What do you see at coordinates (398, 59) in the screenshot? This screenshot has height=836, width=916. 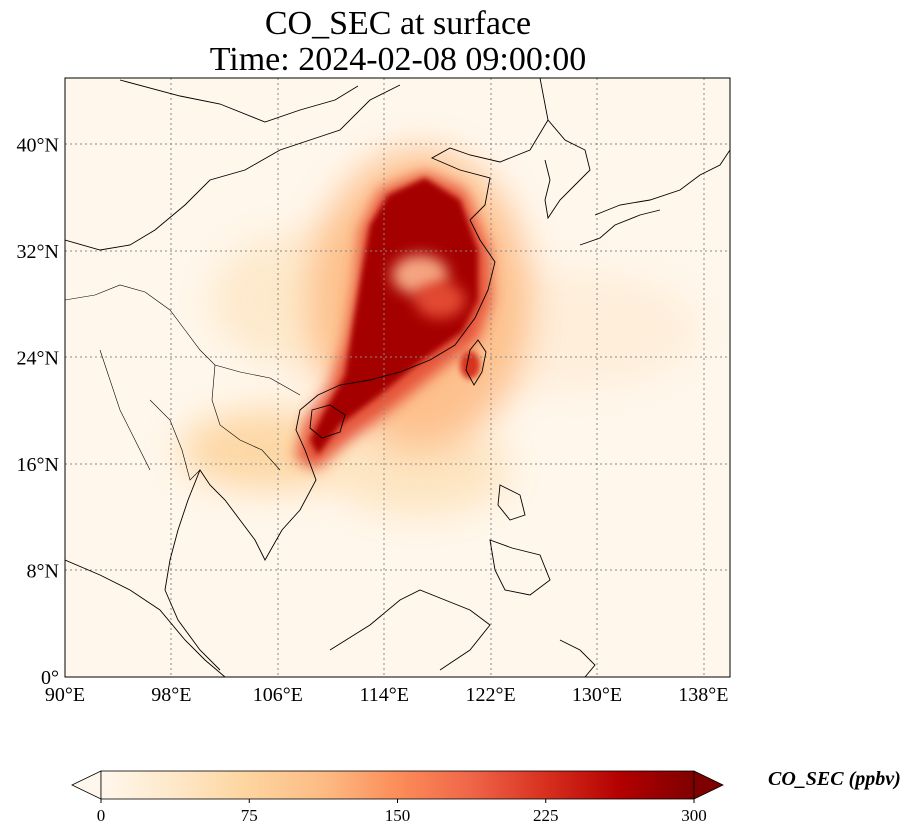 I see `chart-subtitle: Time: 2024-02-08 09:00:00` at bounding box center [398, 59].